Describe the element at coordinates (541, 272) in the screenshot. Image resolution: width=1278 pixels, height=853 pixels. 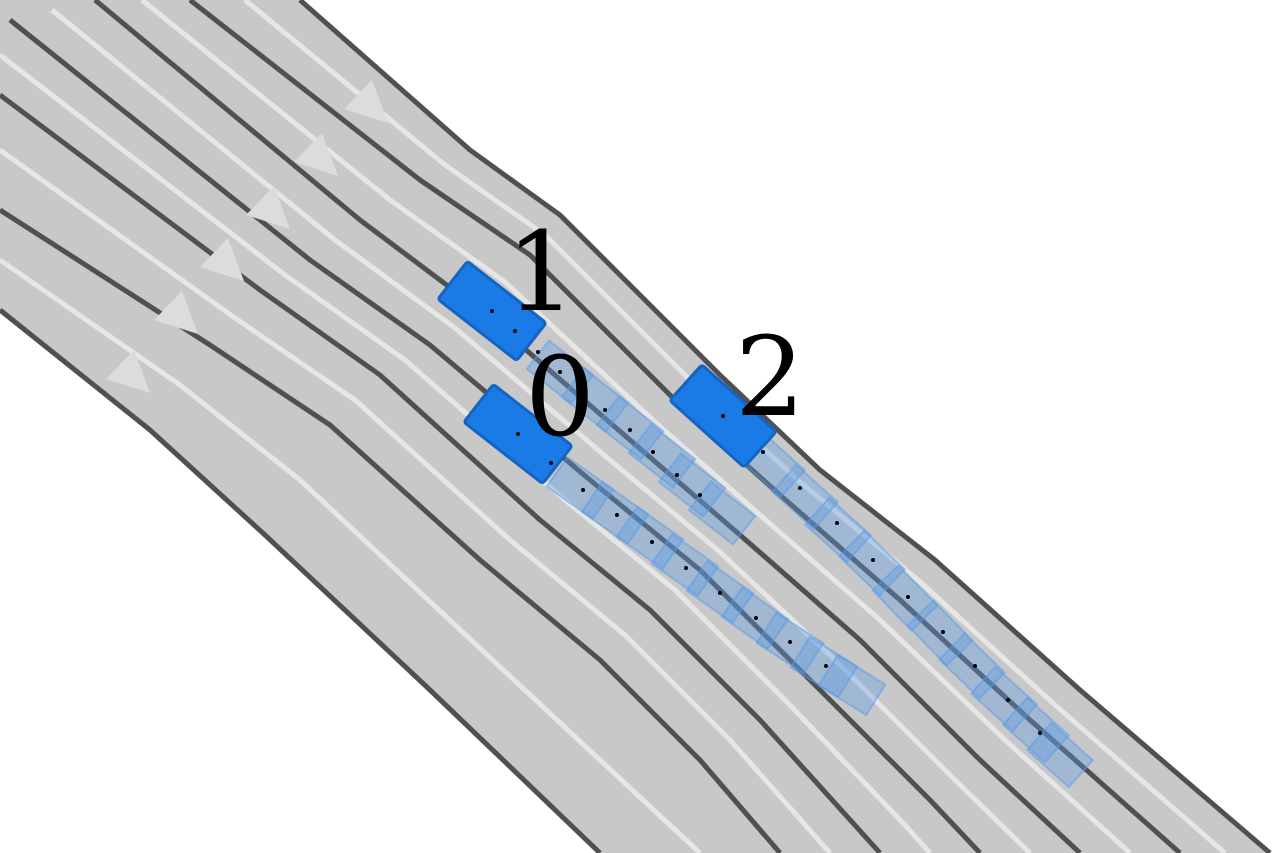
I see `vehicle-1-label: 1` at that location.